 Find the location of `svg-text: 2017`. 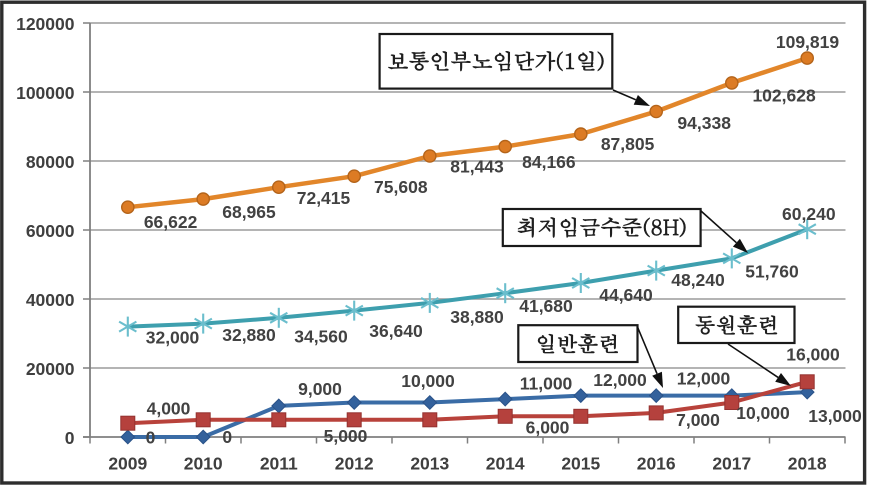

svg-text: 2017 is located at coordinates (731, 463).